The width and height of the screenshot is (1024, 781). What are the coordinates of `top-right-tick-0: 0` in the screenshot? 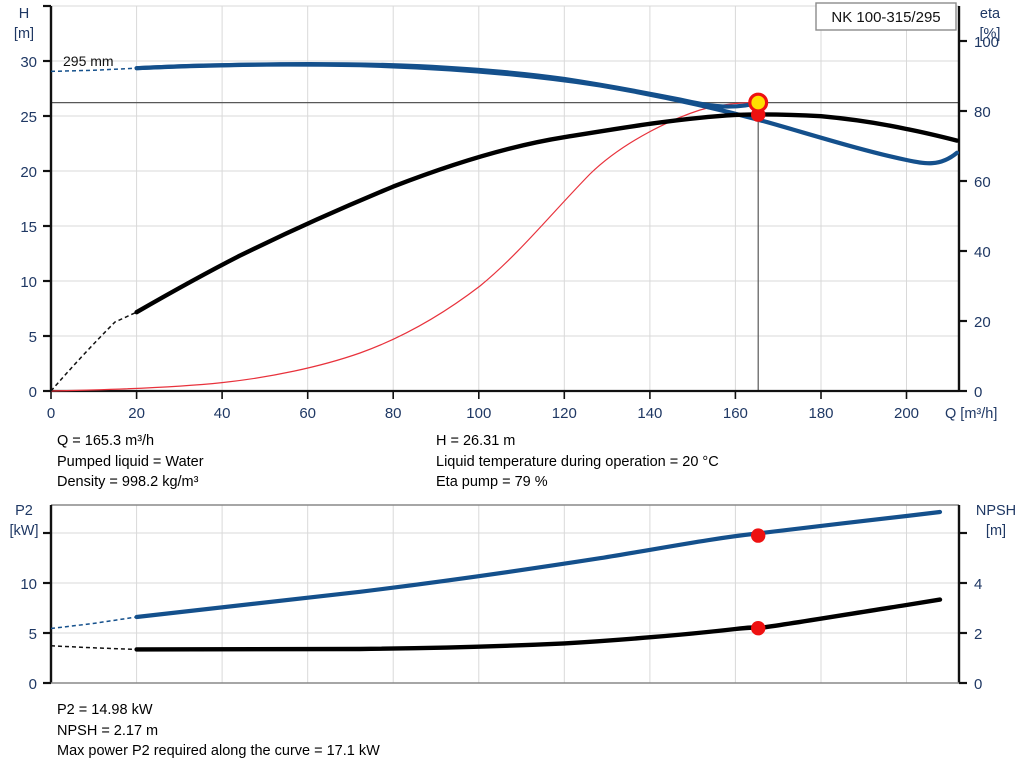 It's located at (978, 392).